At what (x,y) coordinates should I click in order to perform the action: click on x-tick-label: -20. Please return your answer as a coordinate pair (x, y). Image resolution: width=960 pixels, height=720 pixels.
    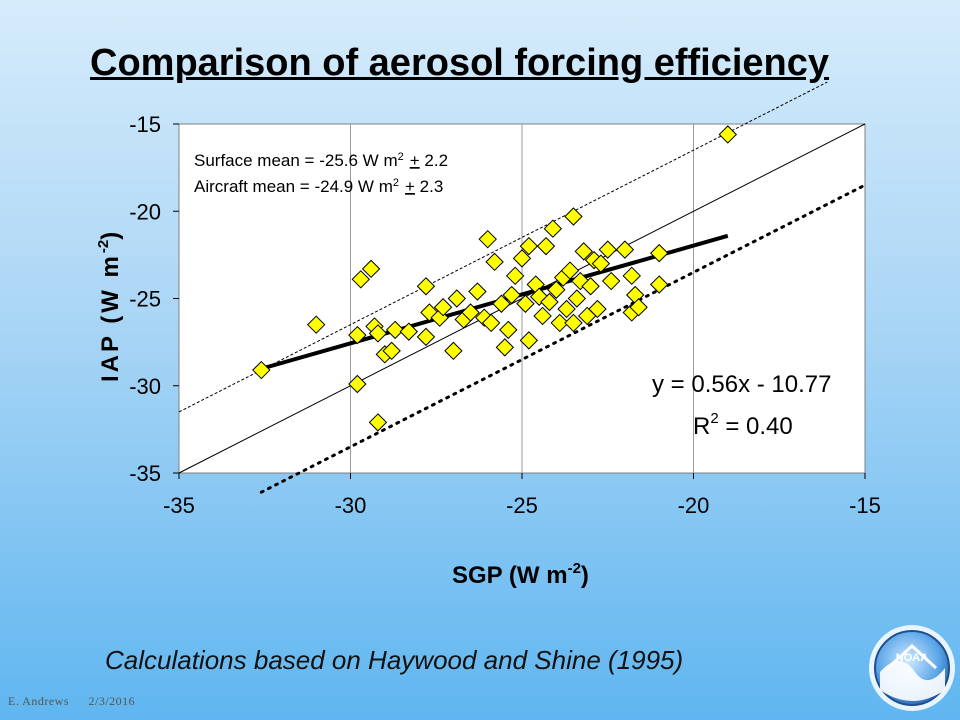
    Looking at the image, I should click on (694, 505).